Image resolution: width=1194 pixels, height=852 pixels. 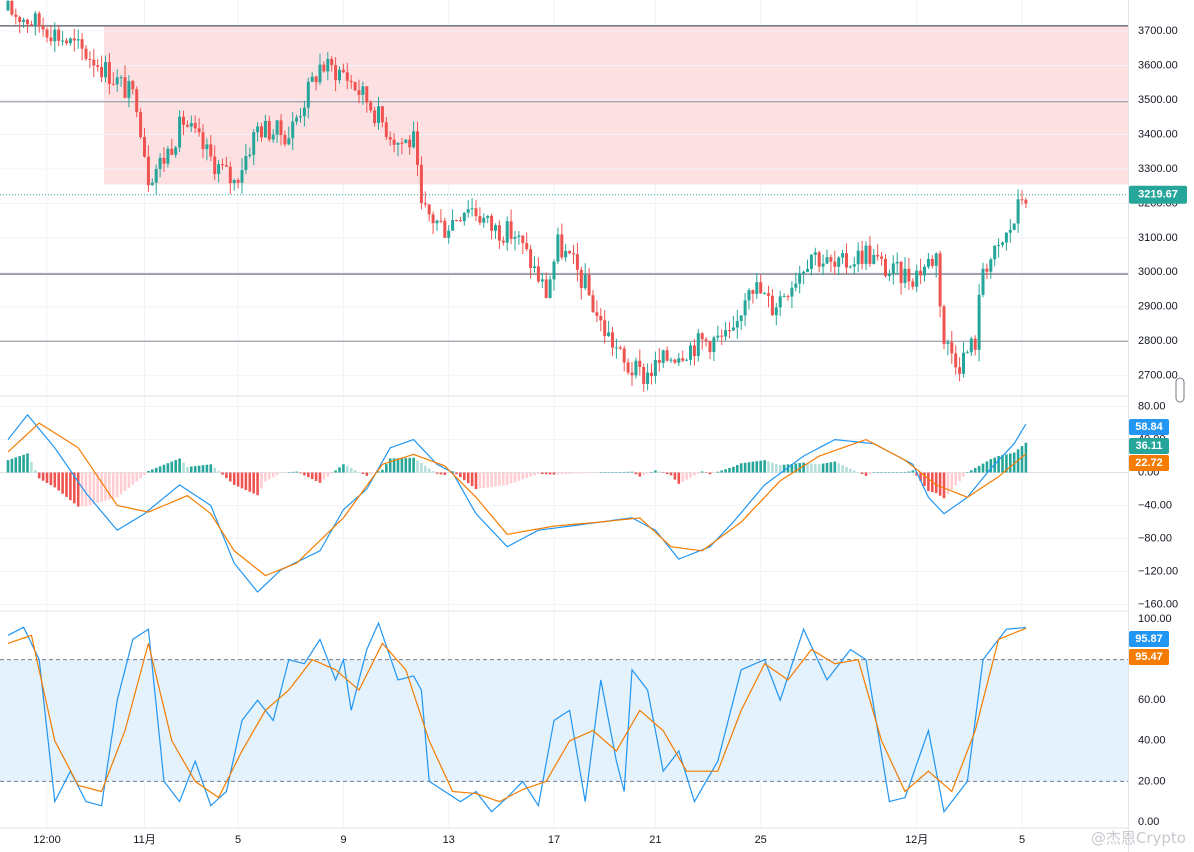 What do you see at coordinates (47, 840) in the screenshot?
I see `time-tick-label: 12:00` at bounding box center [47, 840].